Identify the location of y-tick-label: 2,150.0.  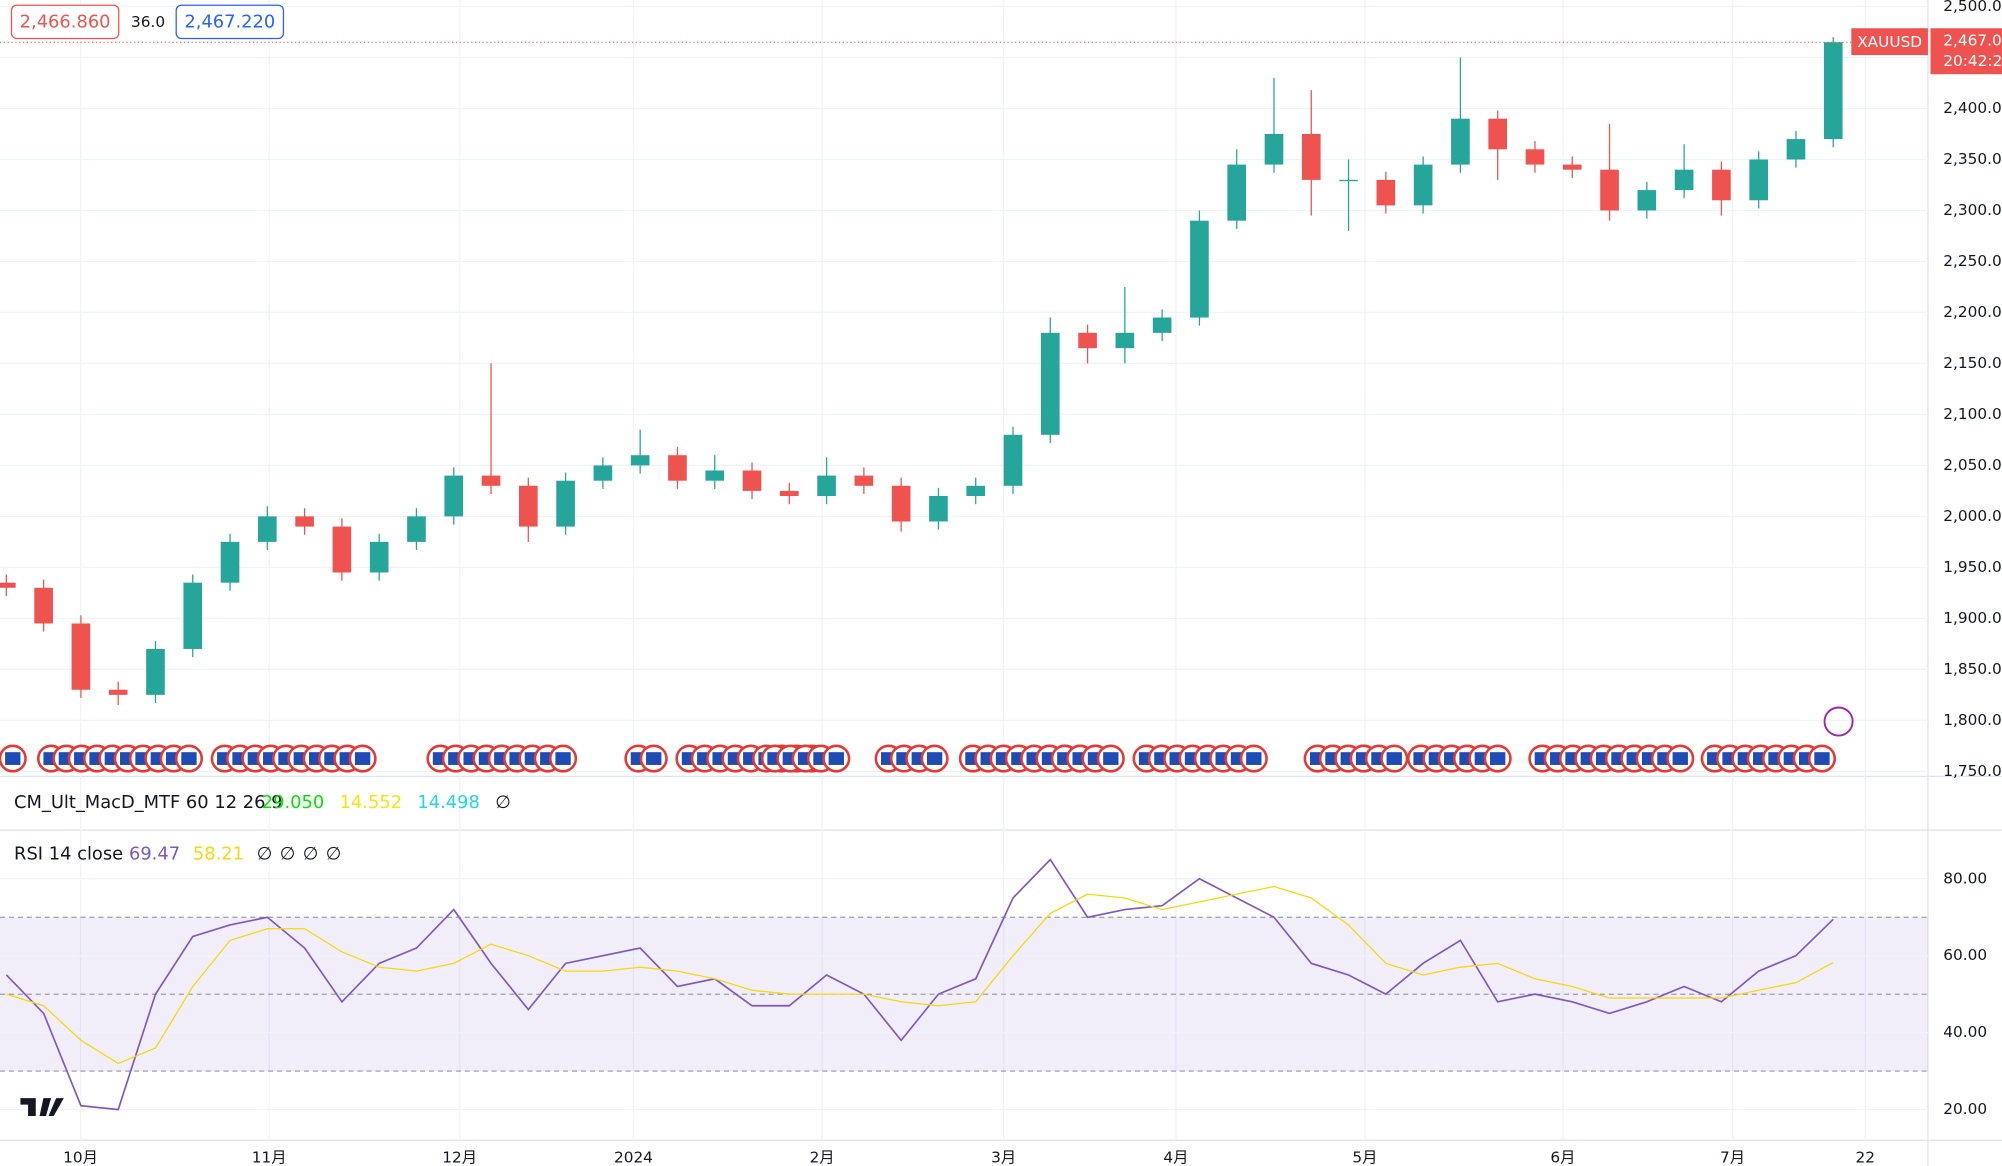
(1972, 363).